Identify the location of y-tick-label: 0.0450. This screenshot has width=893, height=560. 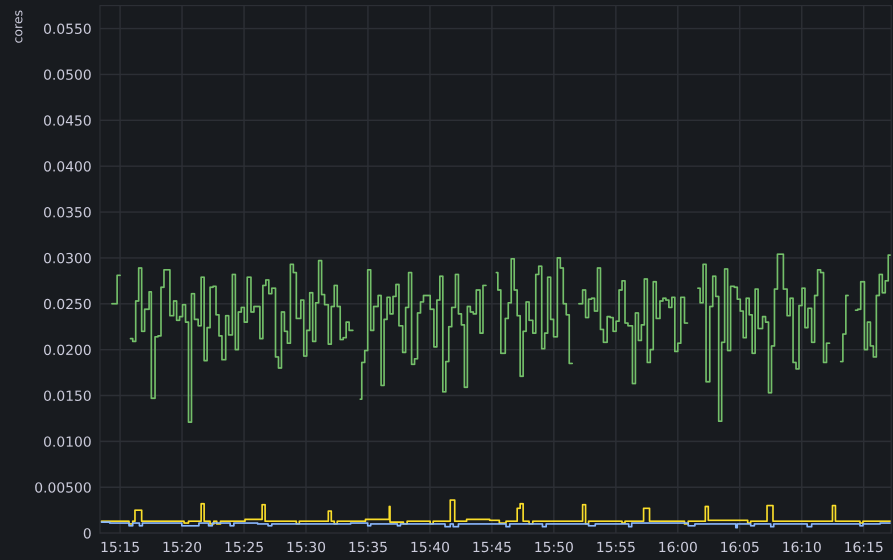
(67, 120).